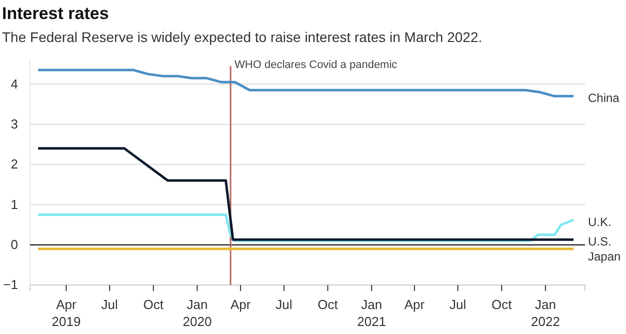  I want to click on ref-line-label: WHO declares Covid a pandemic, so click(316, 65).